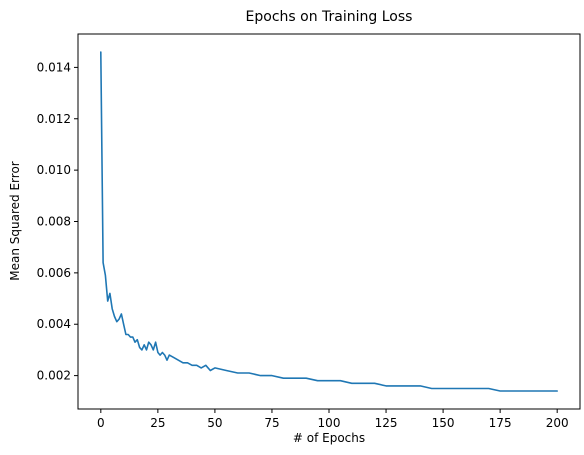 The image size is (584, 455). Describe the element at coordinates (386, 423) in the screenshot. I see `x-tick-label: 125` at that location.